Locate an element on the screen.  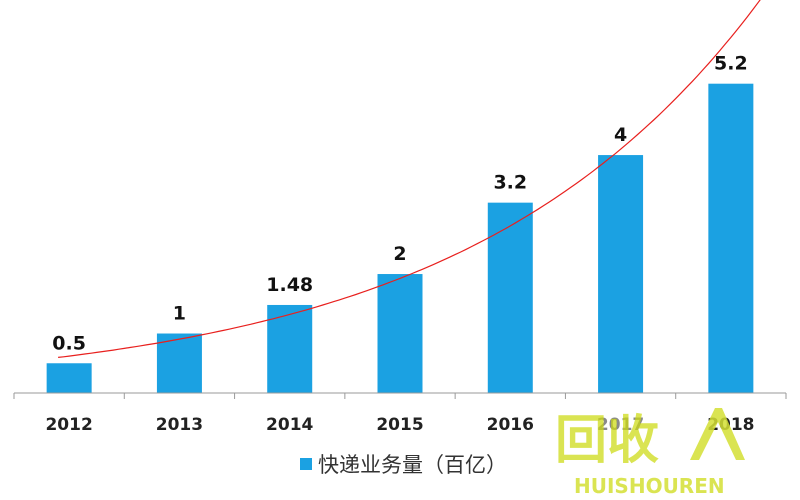
data-label-2014: 1.48 is located at coordinates (289, 285).